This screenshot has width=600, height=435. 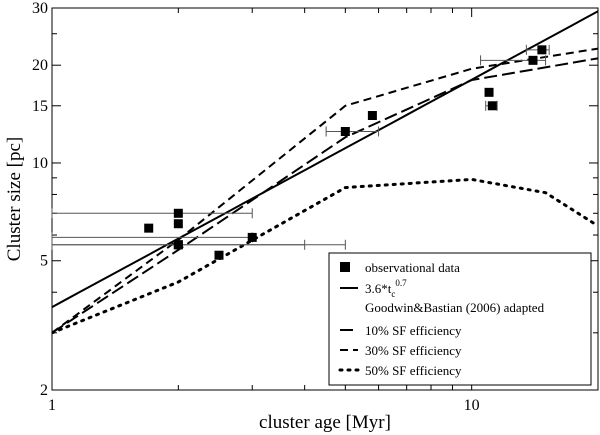 I want to click on legend-heading: Goodwin&Bastian (2006) adapted, so click(x=455, y=307).